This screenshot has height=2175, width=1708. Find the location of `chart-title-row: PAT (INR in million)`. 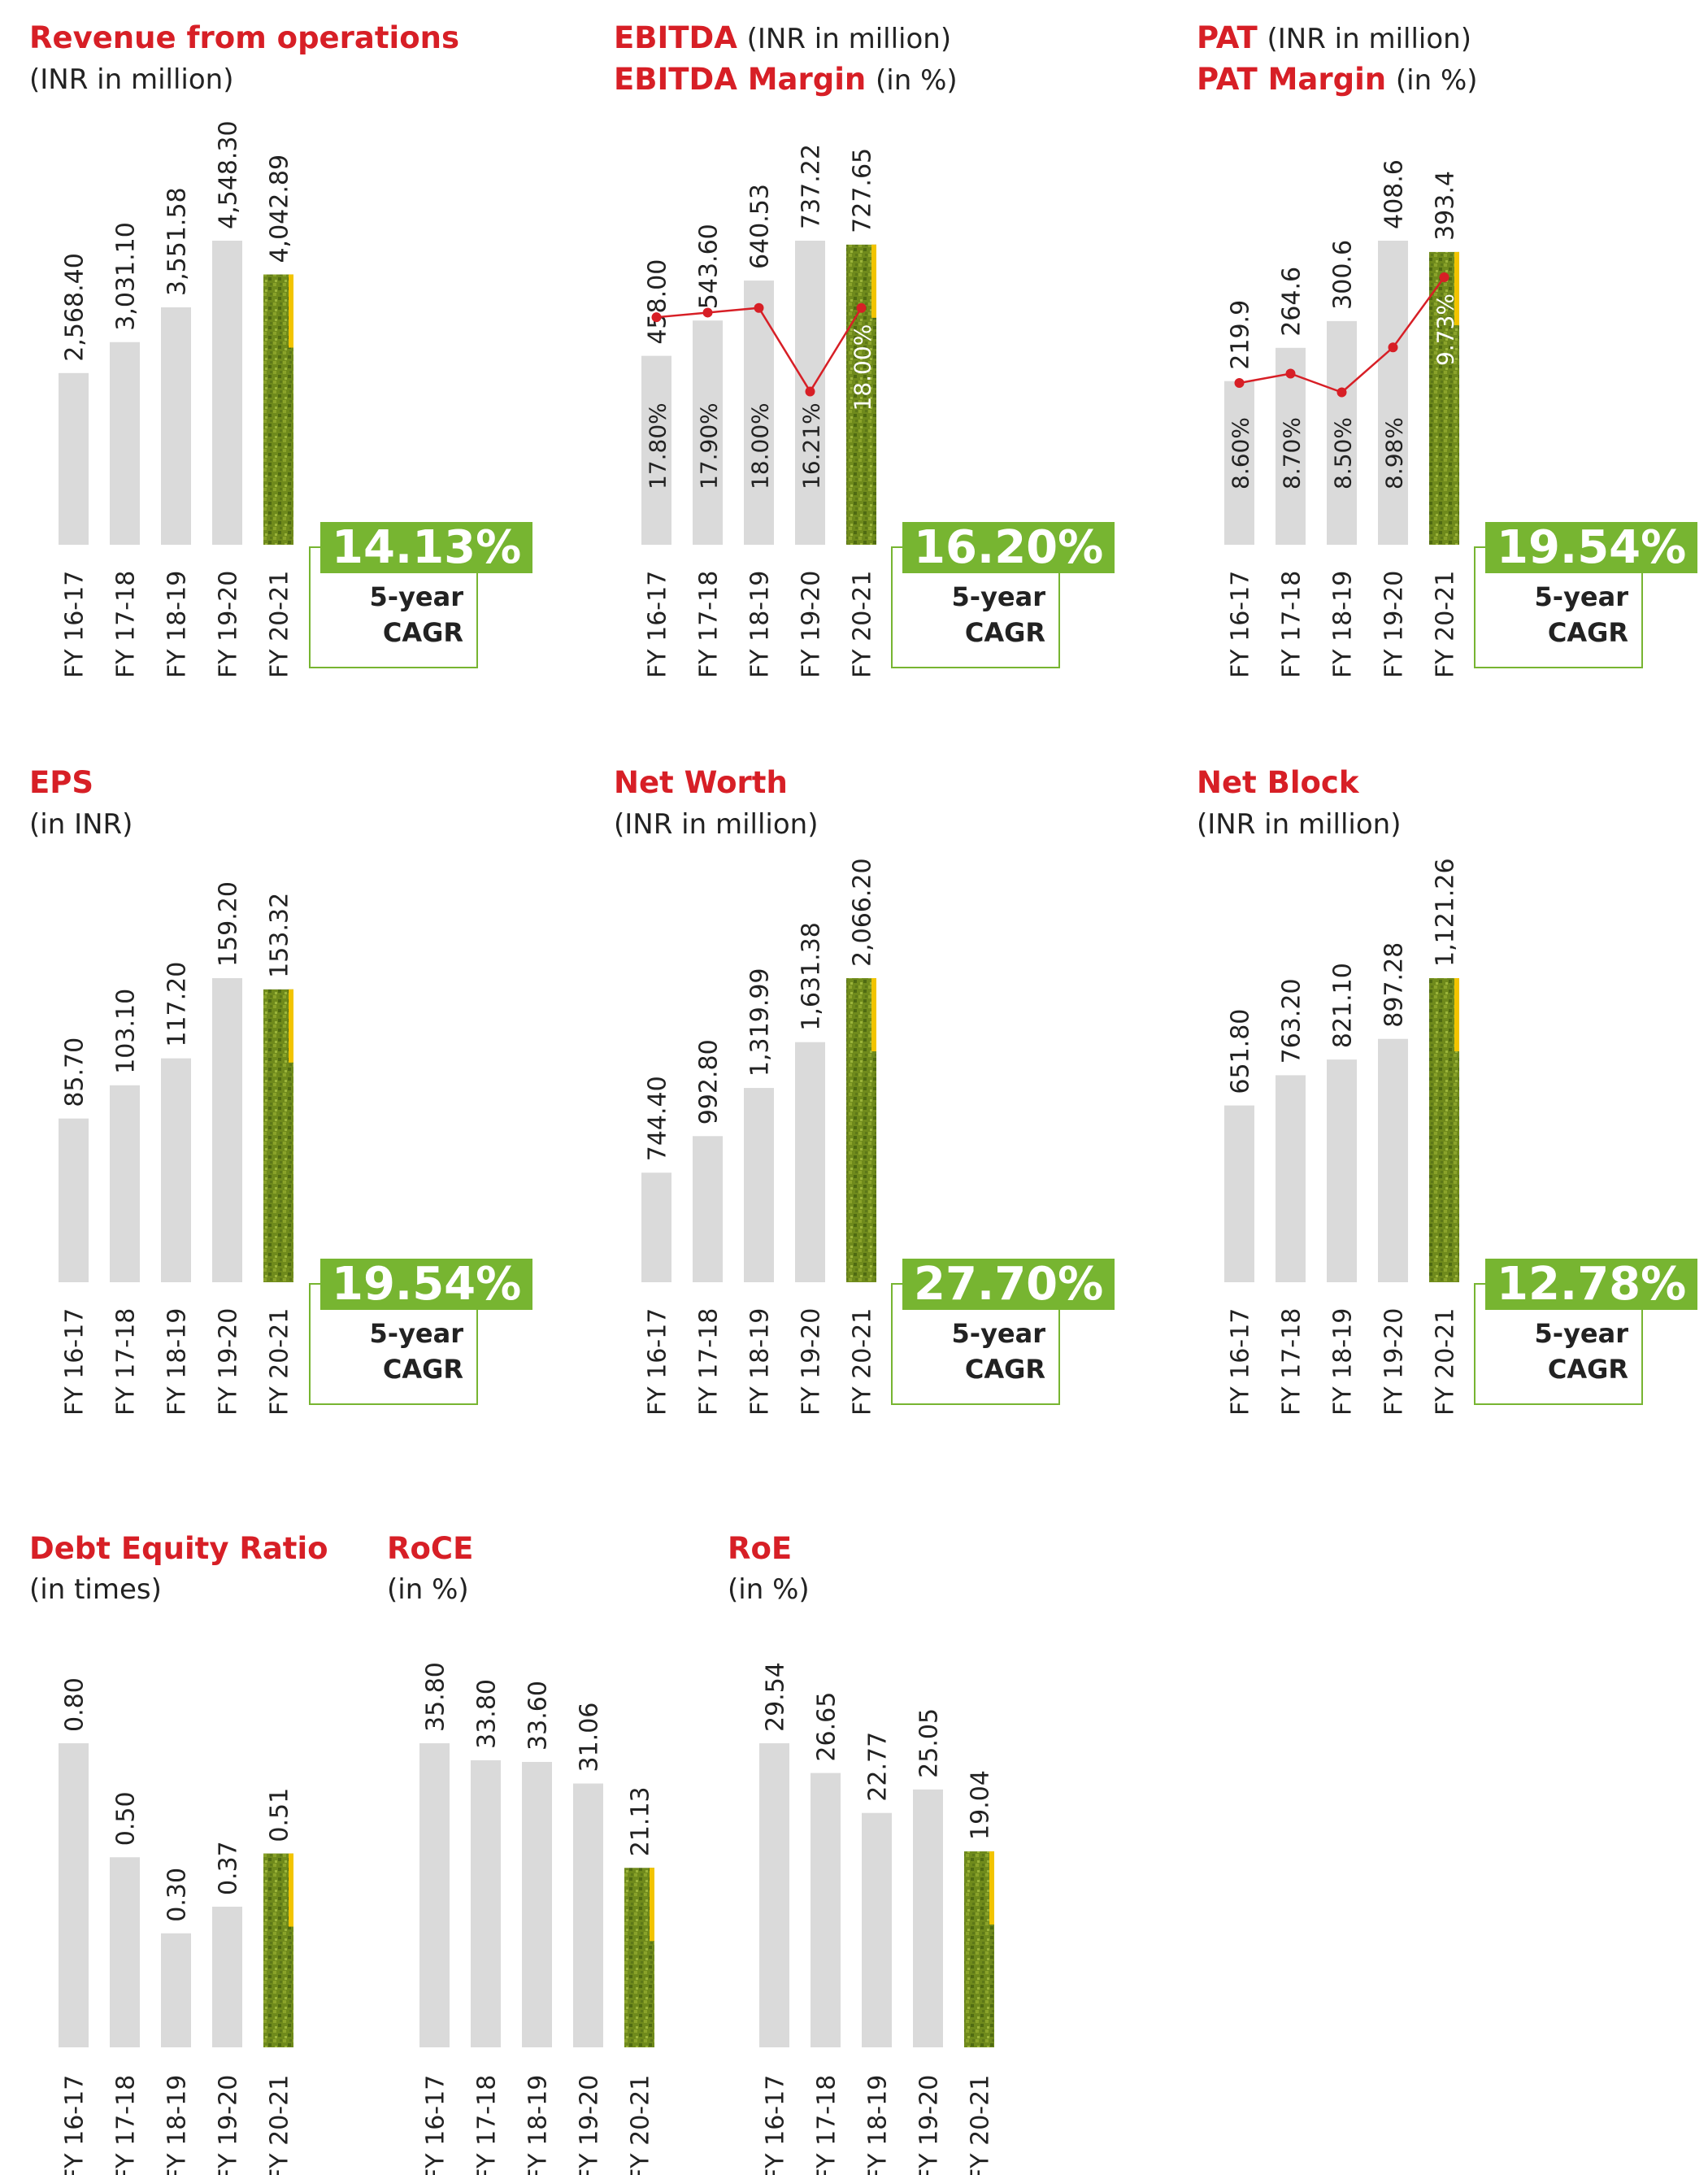

chart-title-row: PAT (INR in million) is located at coordinates (1337, 38).